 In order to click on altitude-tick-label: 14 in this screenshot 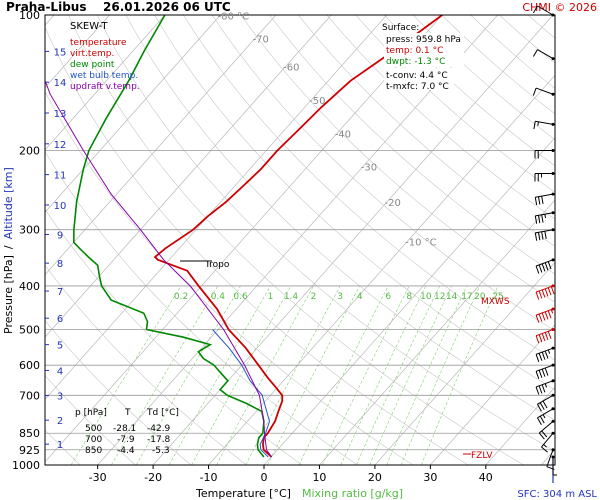, I will do `click(60, 83)`.